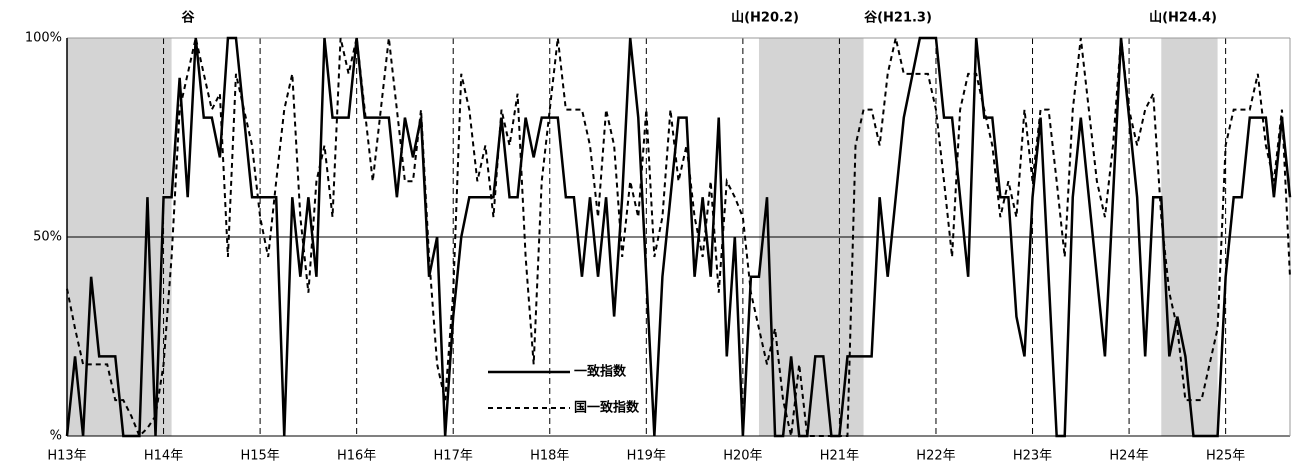 The height and width of the screenshot is (468, 1292). I want to click on x-tick-label: H17年, so click(453, 456).